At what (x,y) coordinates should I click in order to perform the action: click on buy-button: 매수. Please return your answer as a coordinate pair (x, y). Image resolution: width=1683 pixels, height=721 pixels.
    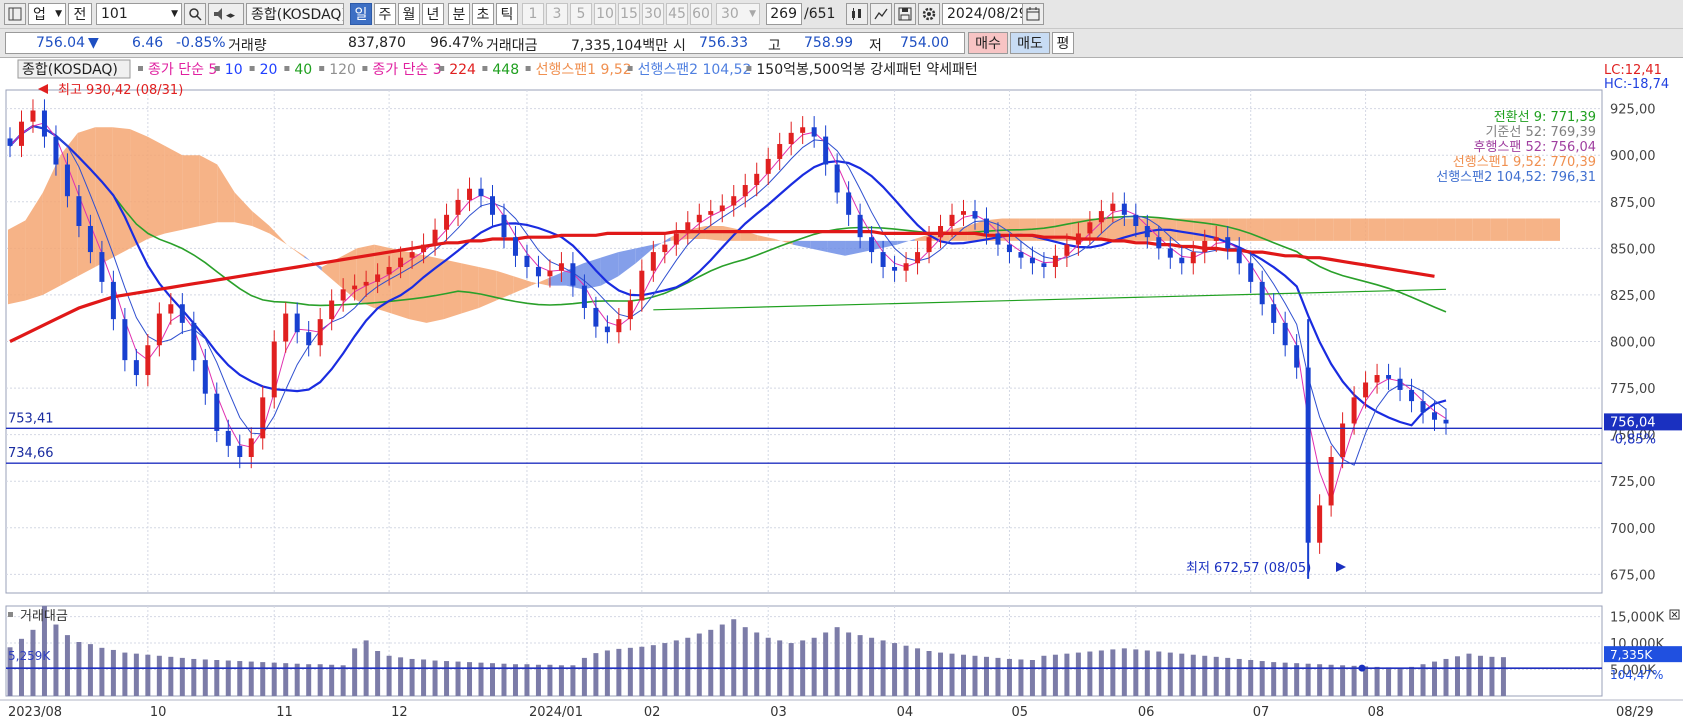
    Looking at the image, I should click on (988, 43).